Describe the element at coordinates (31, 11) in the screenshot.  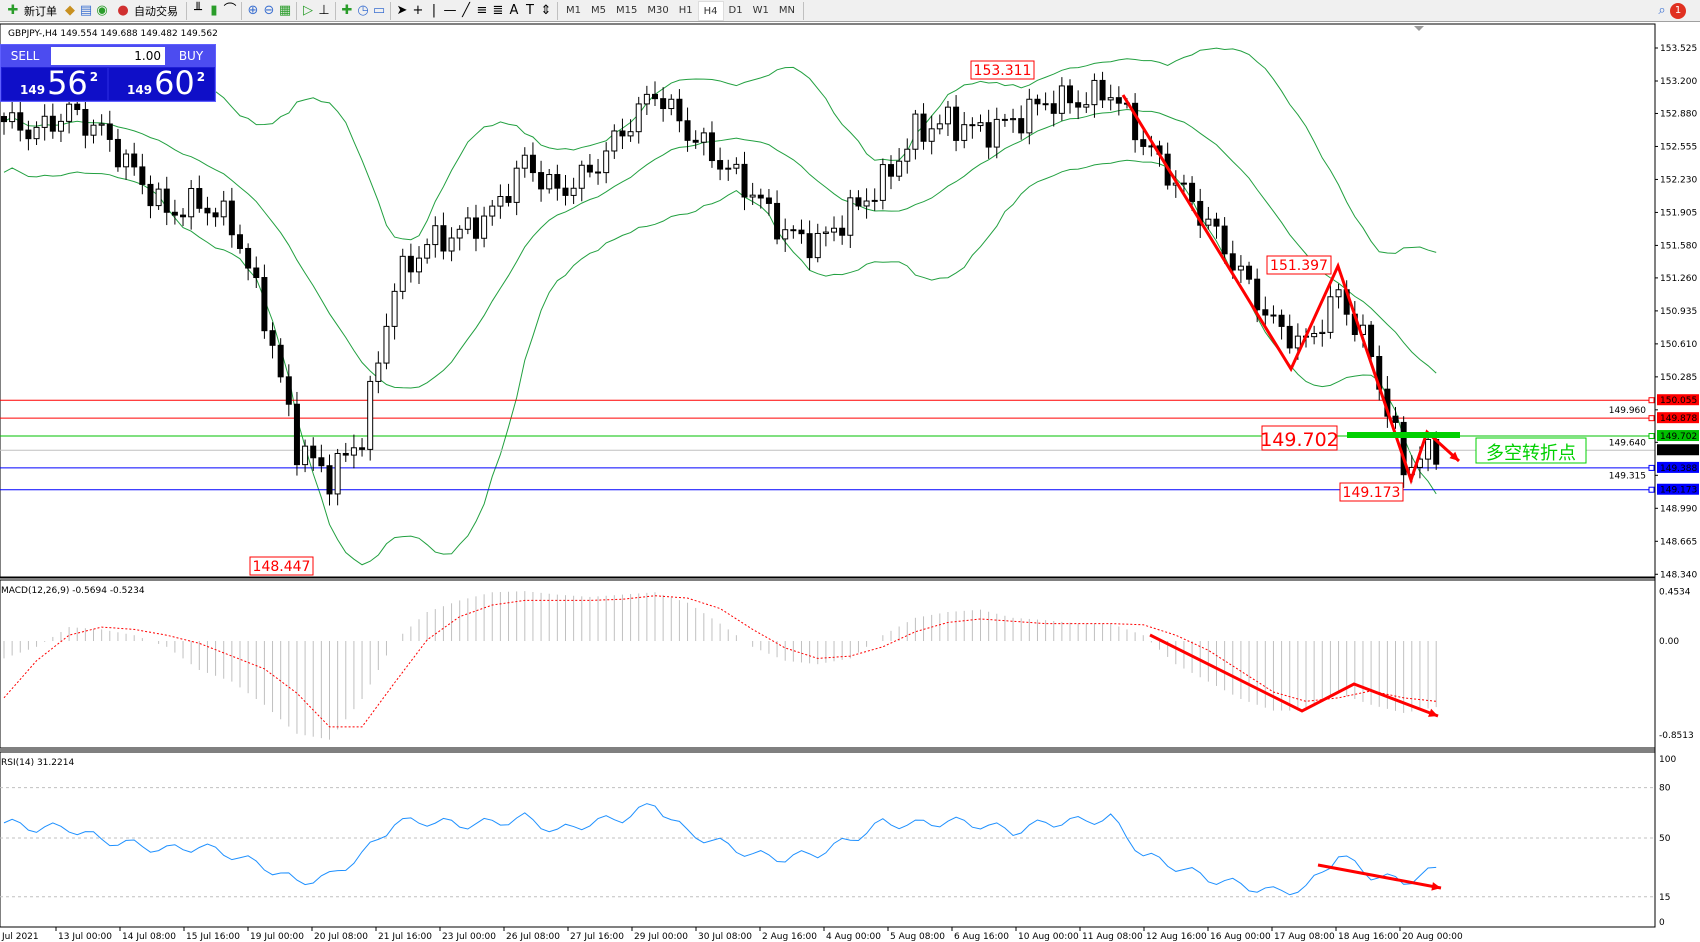
I see `new-order-button: ✚ 新订单` at that location.